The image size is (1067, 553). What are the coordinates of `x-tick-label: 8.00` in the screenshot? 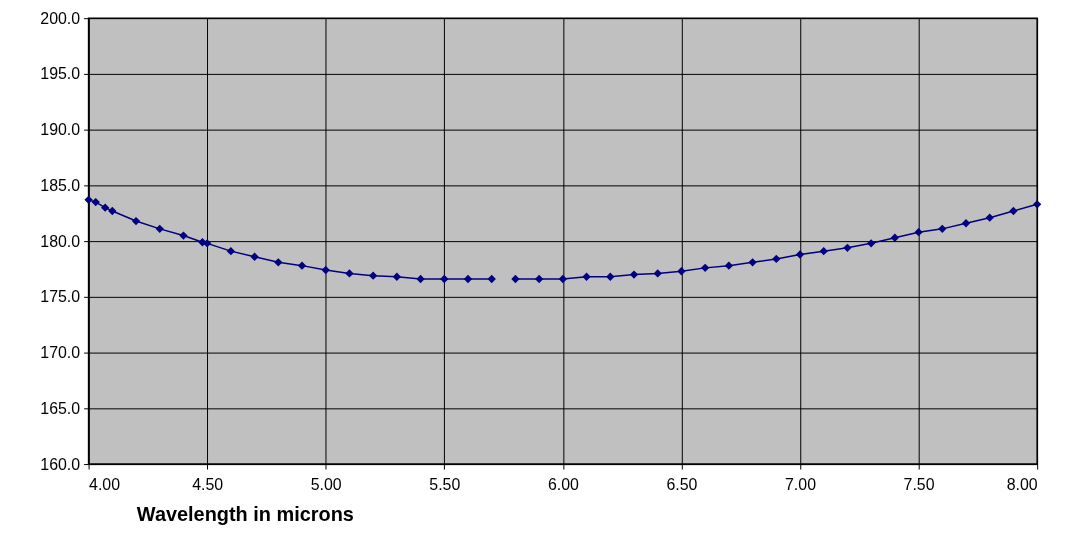 It's located at (1022, 485).